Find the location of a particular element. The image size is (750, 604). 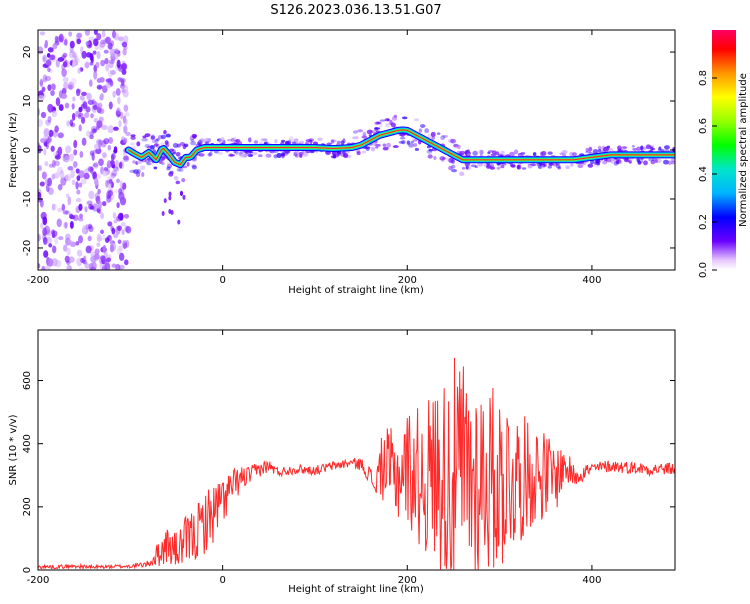

colorbar-tick-label: 0.0 is located at coordinates (703, 270).